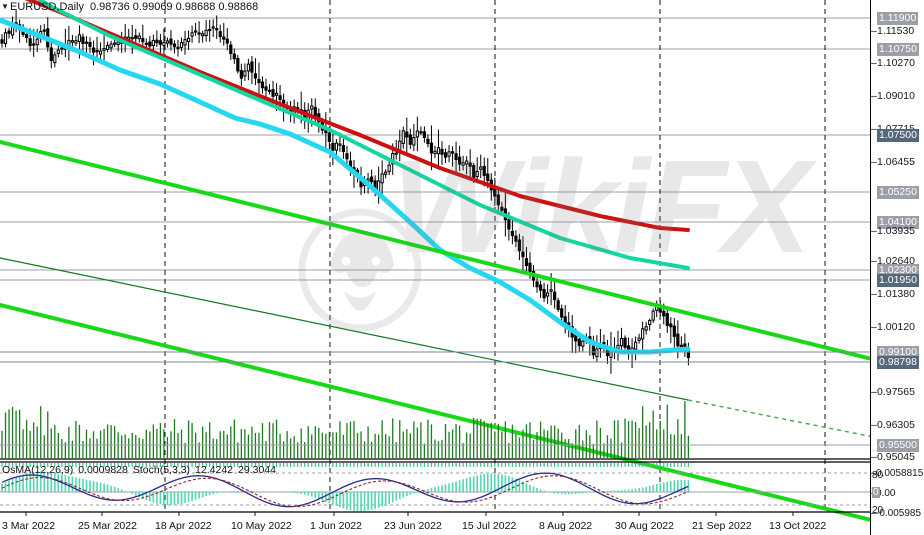 The width and height of the screenshot is (924, 535). I want to click on price-tick: –1.04100, so click(897, 222).